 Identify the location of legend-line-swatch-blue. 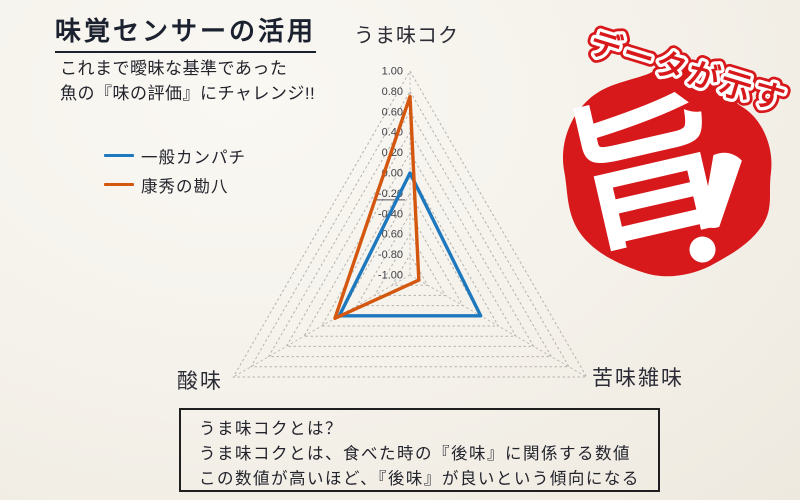
(119, 155).